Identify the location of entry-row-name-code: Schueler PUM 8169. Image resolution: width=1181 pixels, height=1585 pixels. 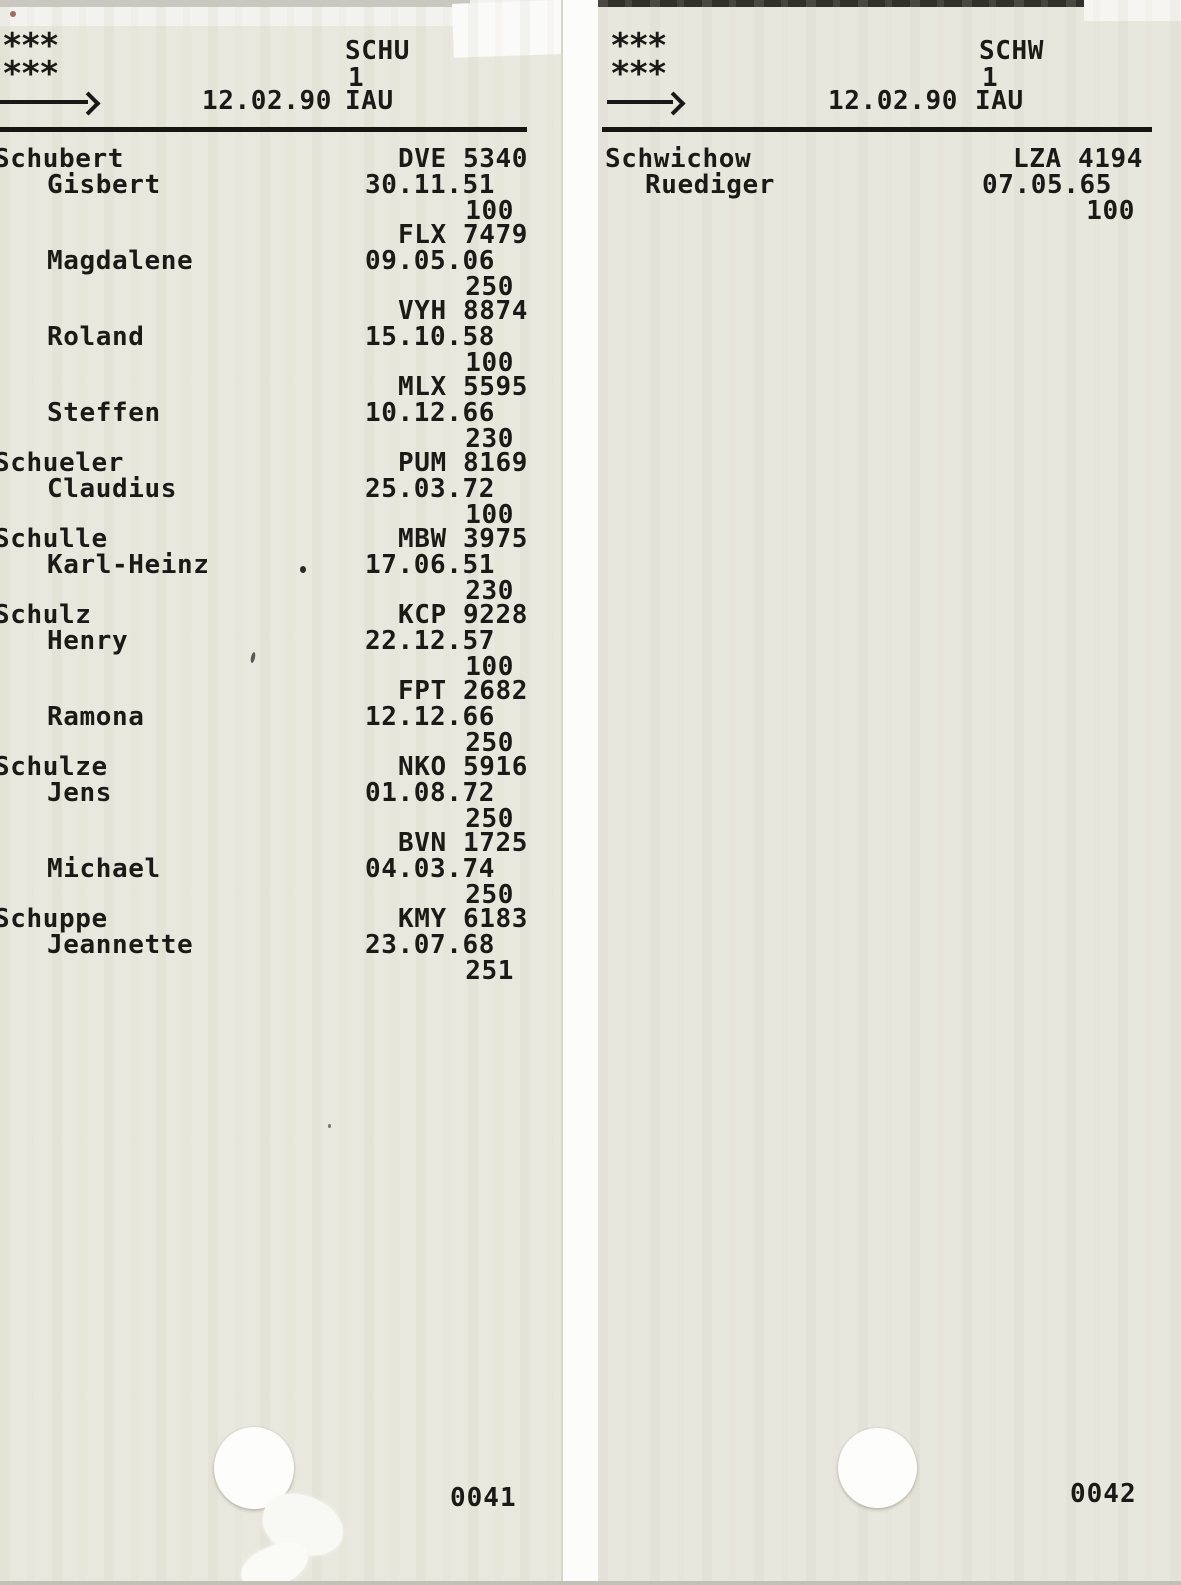
(280, 463).